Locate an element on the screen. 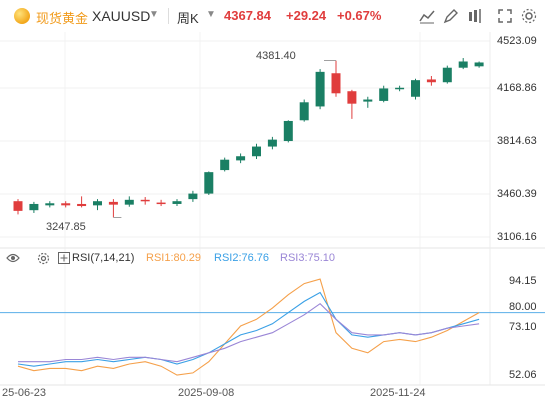  rsi-line-rsi3 is located at coordinates (249, 332).